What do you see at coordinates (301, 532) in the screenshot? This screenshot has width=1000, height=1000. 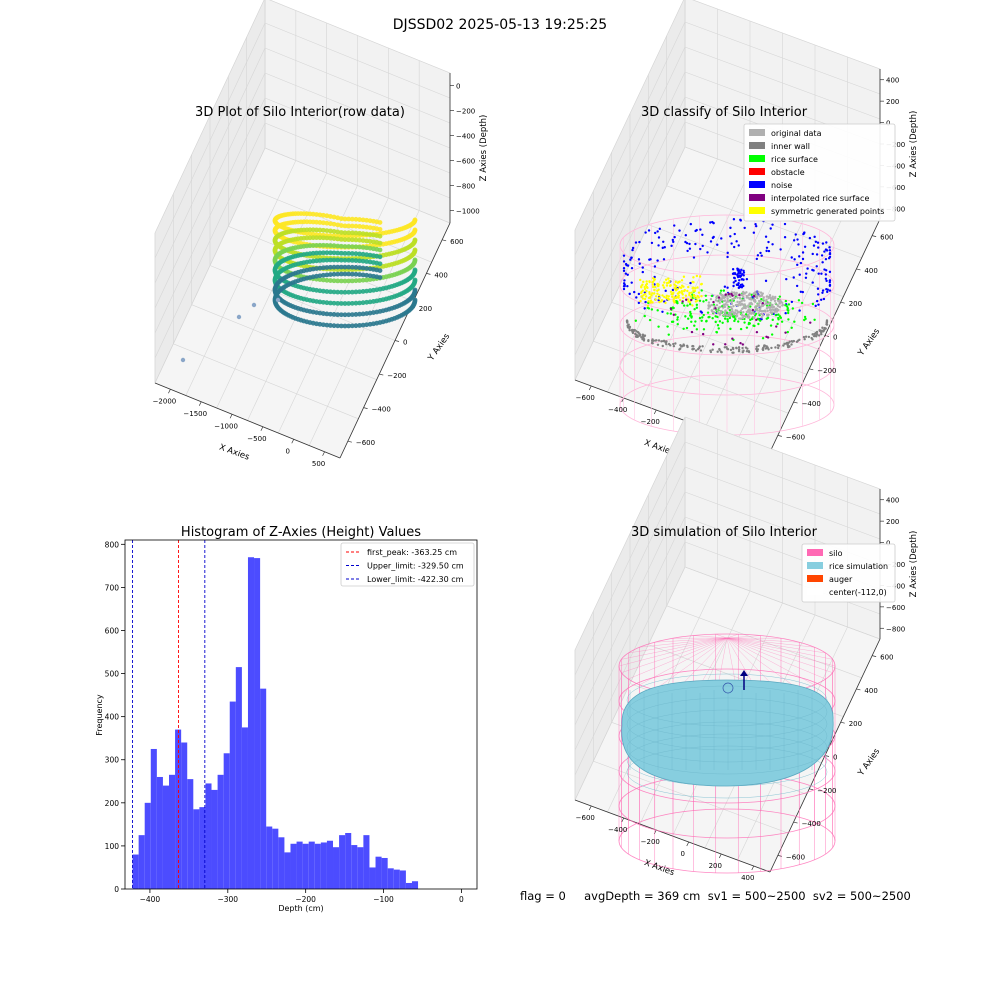 I see `histogram-title: Histogram of Z-Axies (Height) Values` at bounding box center [301, 532].